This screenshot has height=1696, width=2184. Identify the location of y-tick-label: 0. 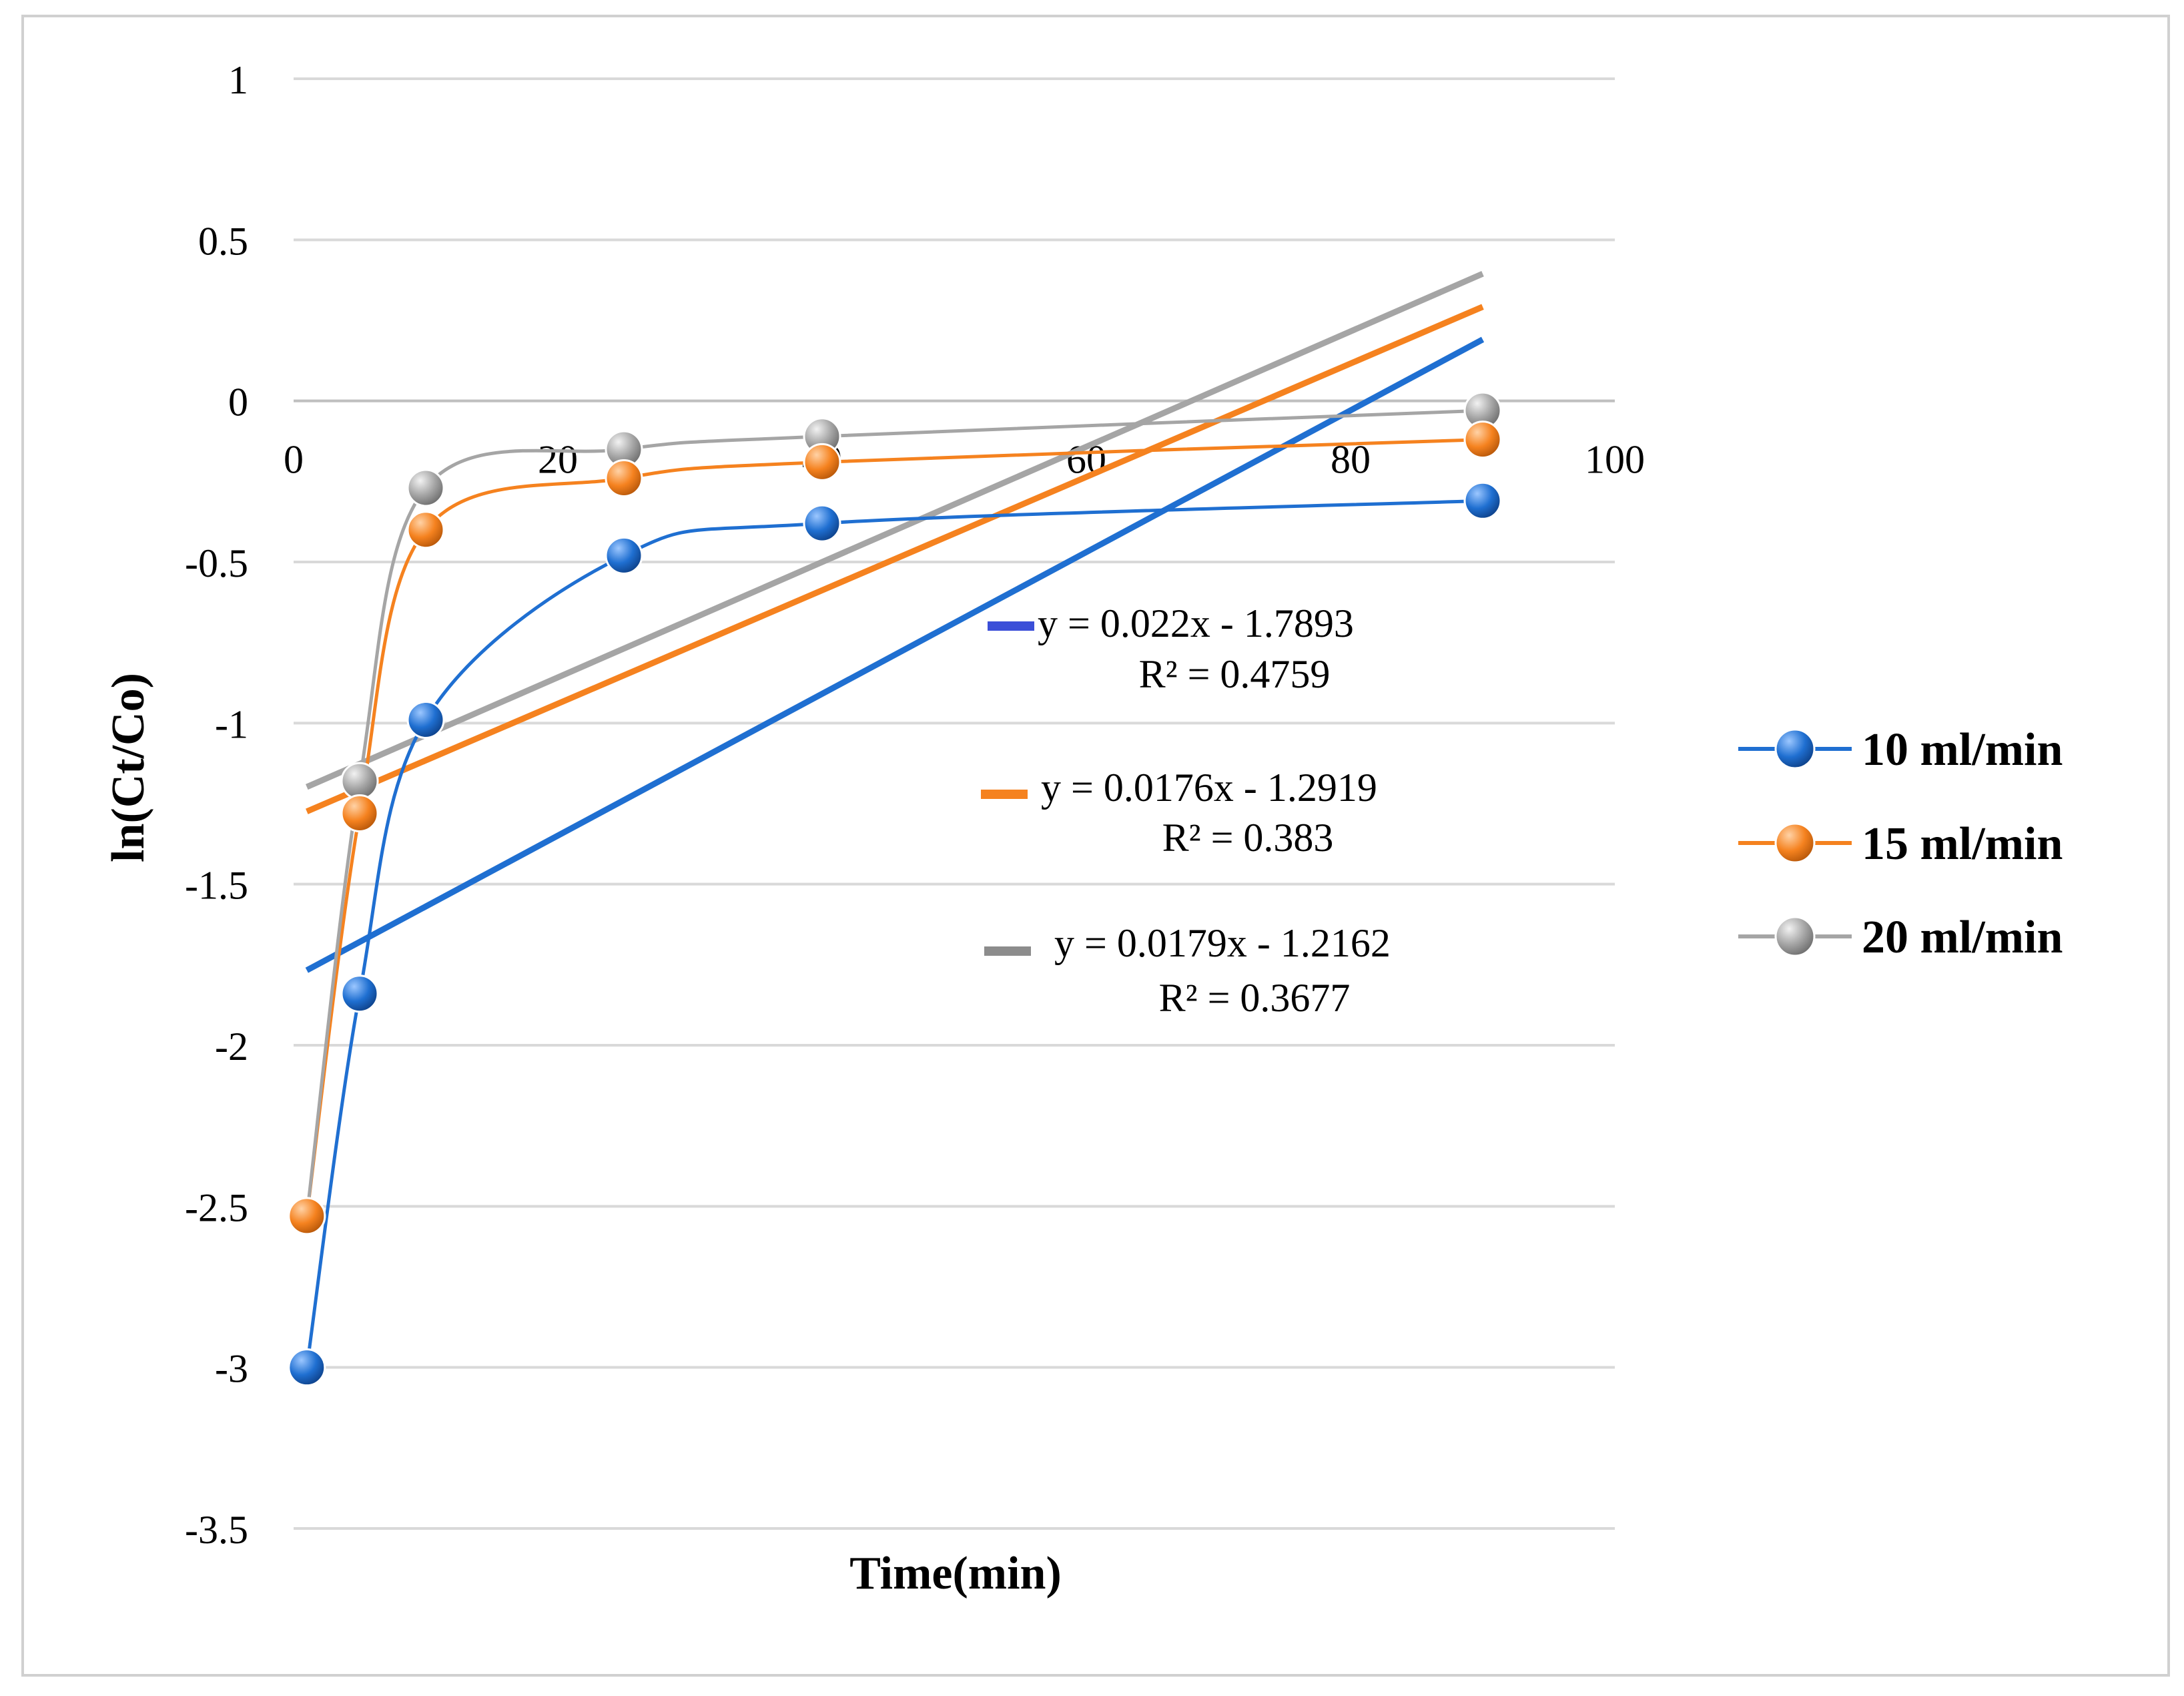
(238, 402).